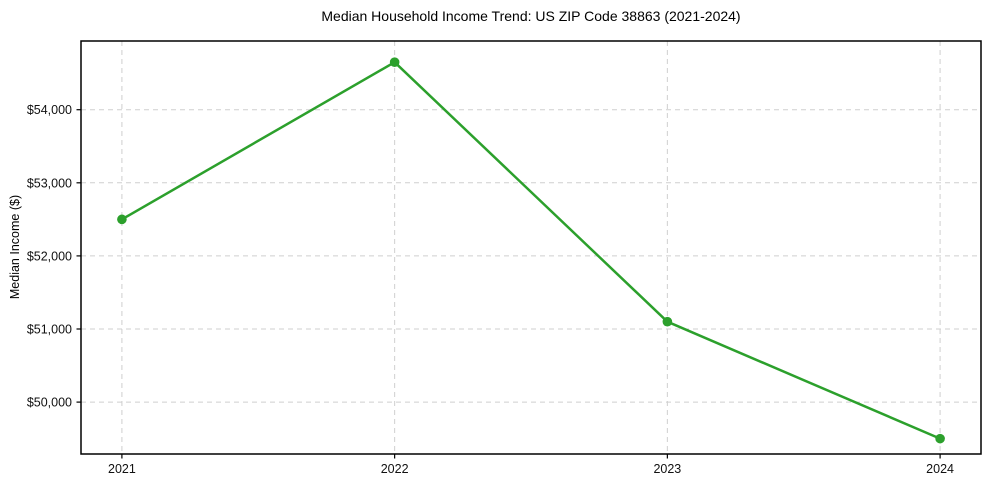  I want to click on y-tick-label: $50,000, so click(49, 403).